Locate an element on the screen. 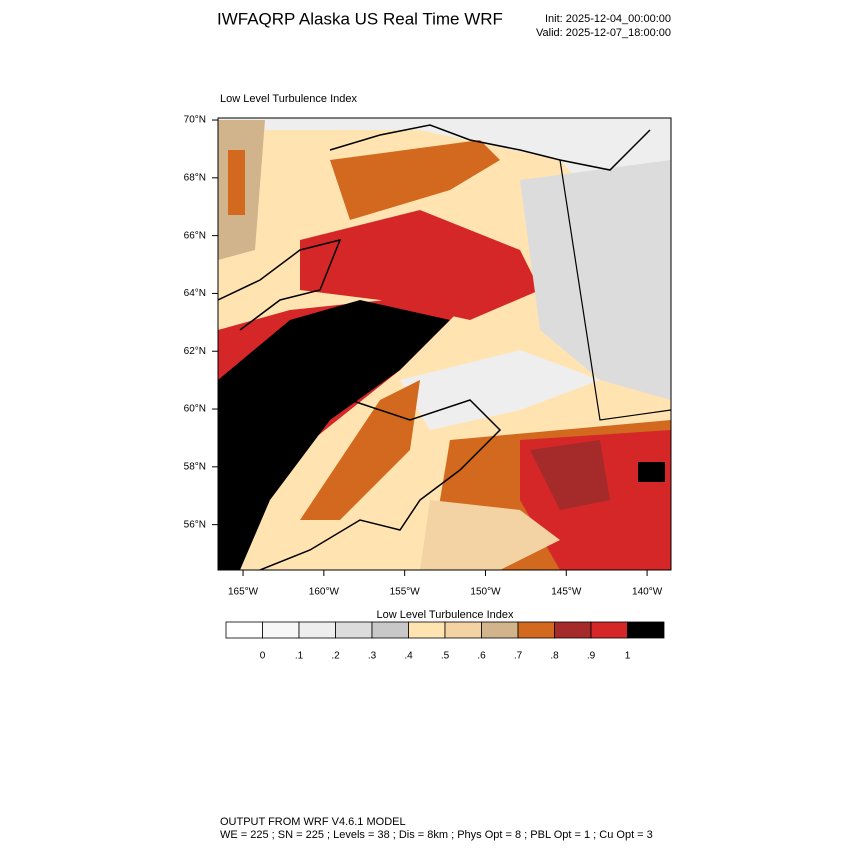 The height and width of the screenshot is (850, 850). colorbar-label: .5 is located at coordinates (445, 656).